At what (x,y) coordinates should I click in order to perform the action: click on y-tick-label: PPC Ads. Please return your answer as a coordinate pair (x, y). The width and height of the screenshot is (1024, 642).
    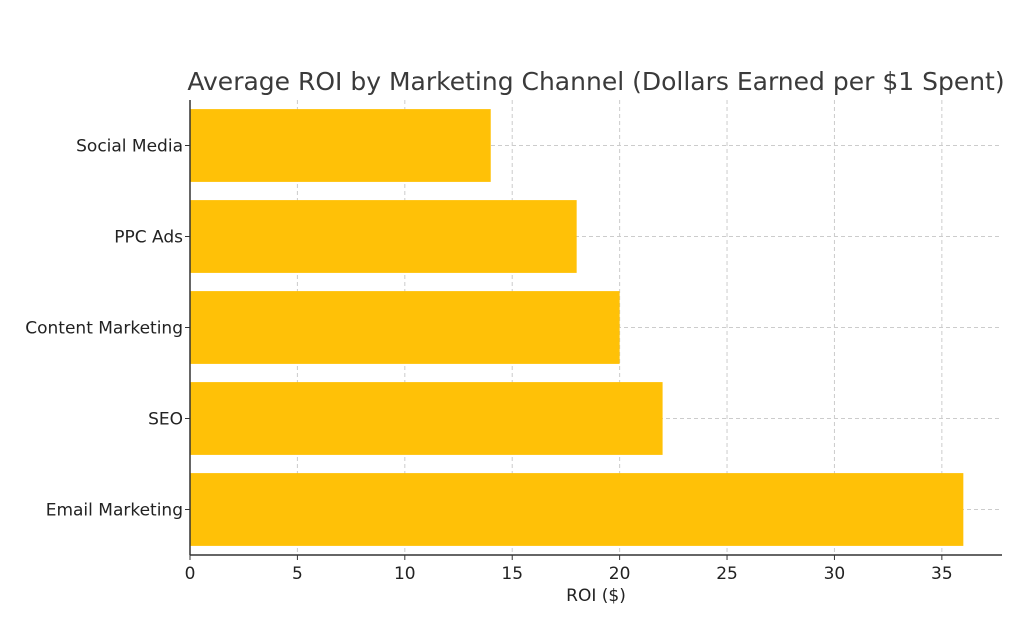
    Looking at the image, I should click on (148, 238).